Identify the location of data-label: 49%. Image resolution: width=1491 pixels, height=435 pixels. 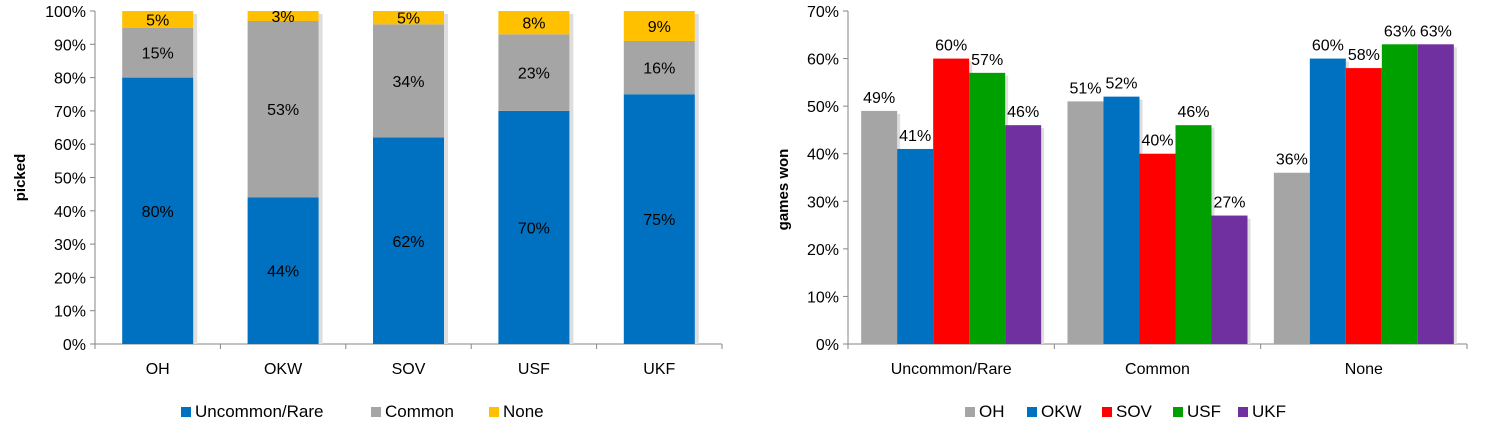
(879, 98).